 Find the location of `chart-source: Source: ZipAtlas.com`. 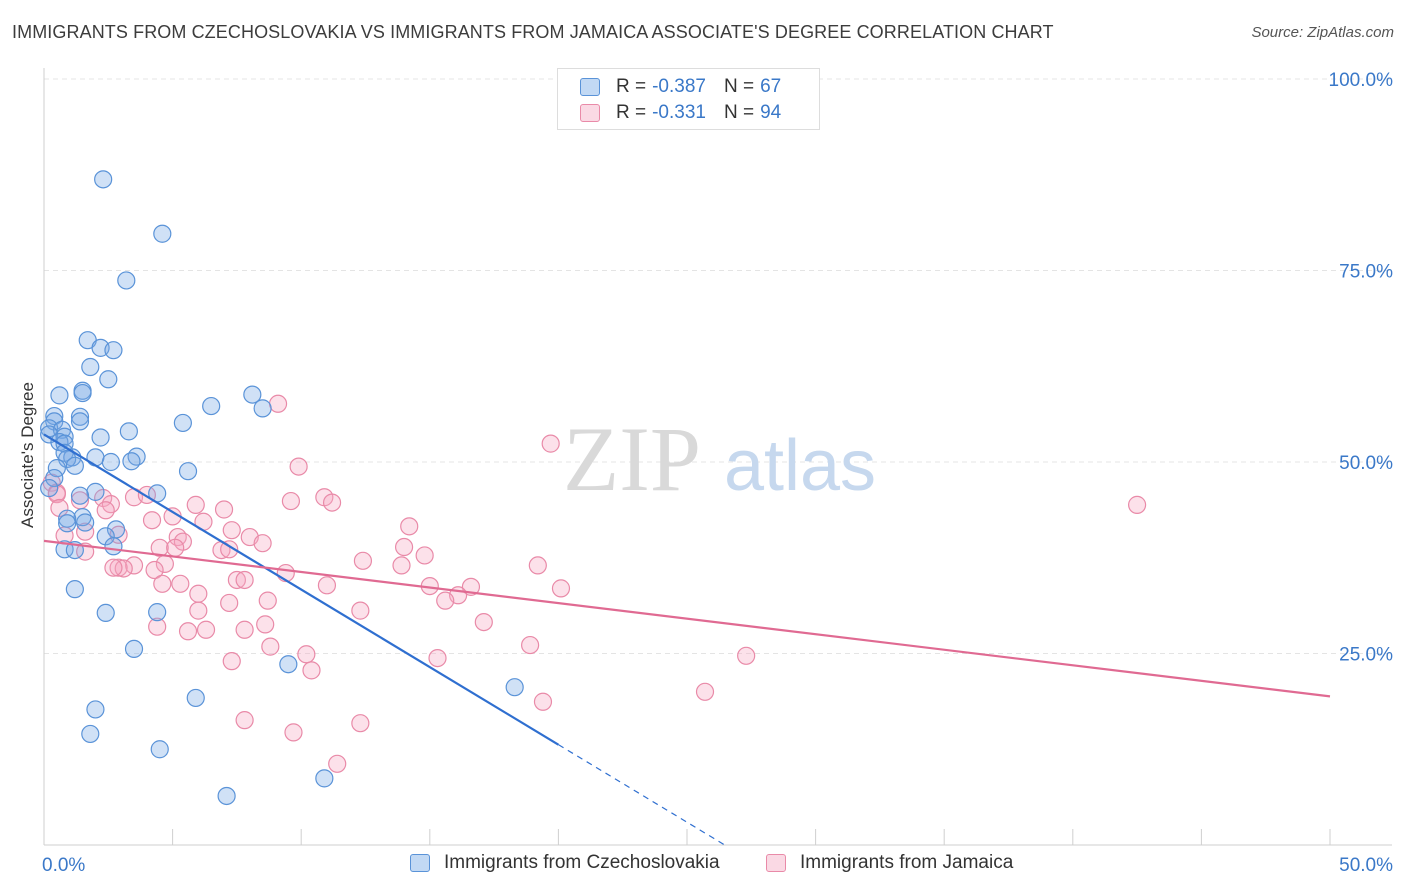

chart-source: Source: ZipAtlas.com is located at coordinates (1322, 32).